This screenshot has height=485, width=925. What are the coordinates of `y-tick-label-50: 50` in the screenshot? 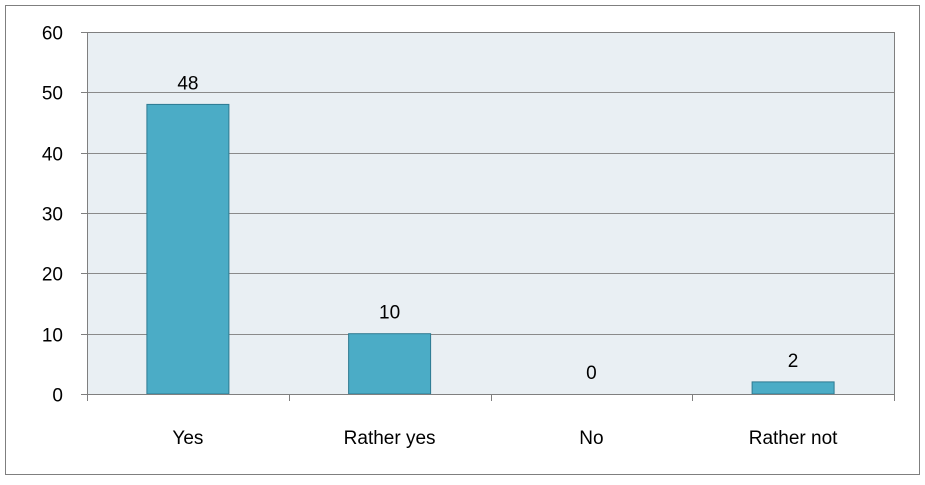 It's located at (52, 94).